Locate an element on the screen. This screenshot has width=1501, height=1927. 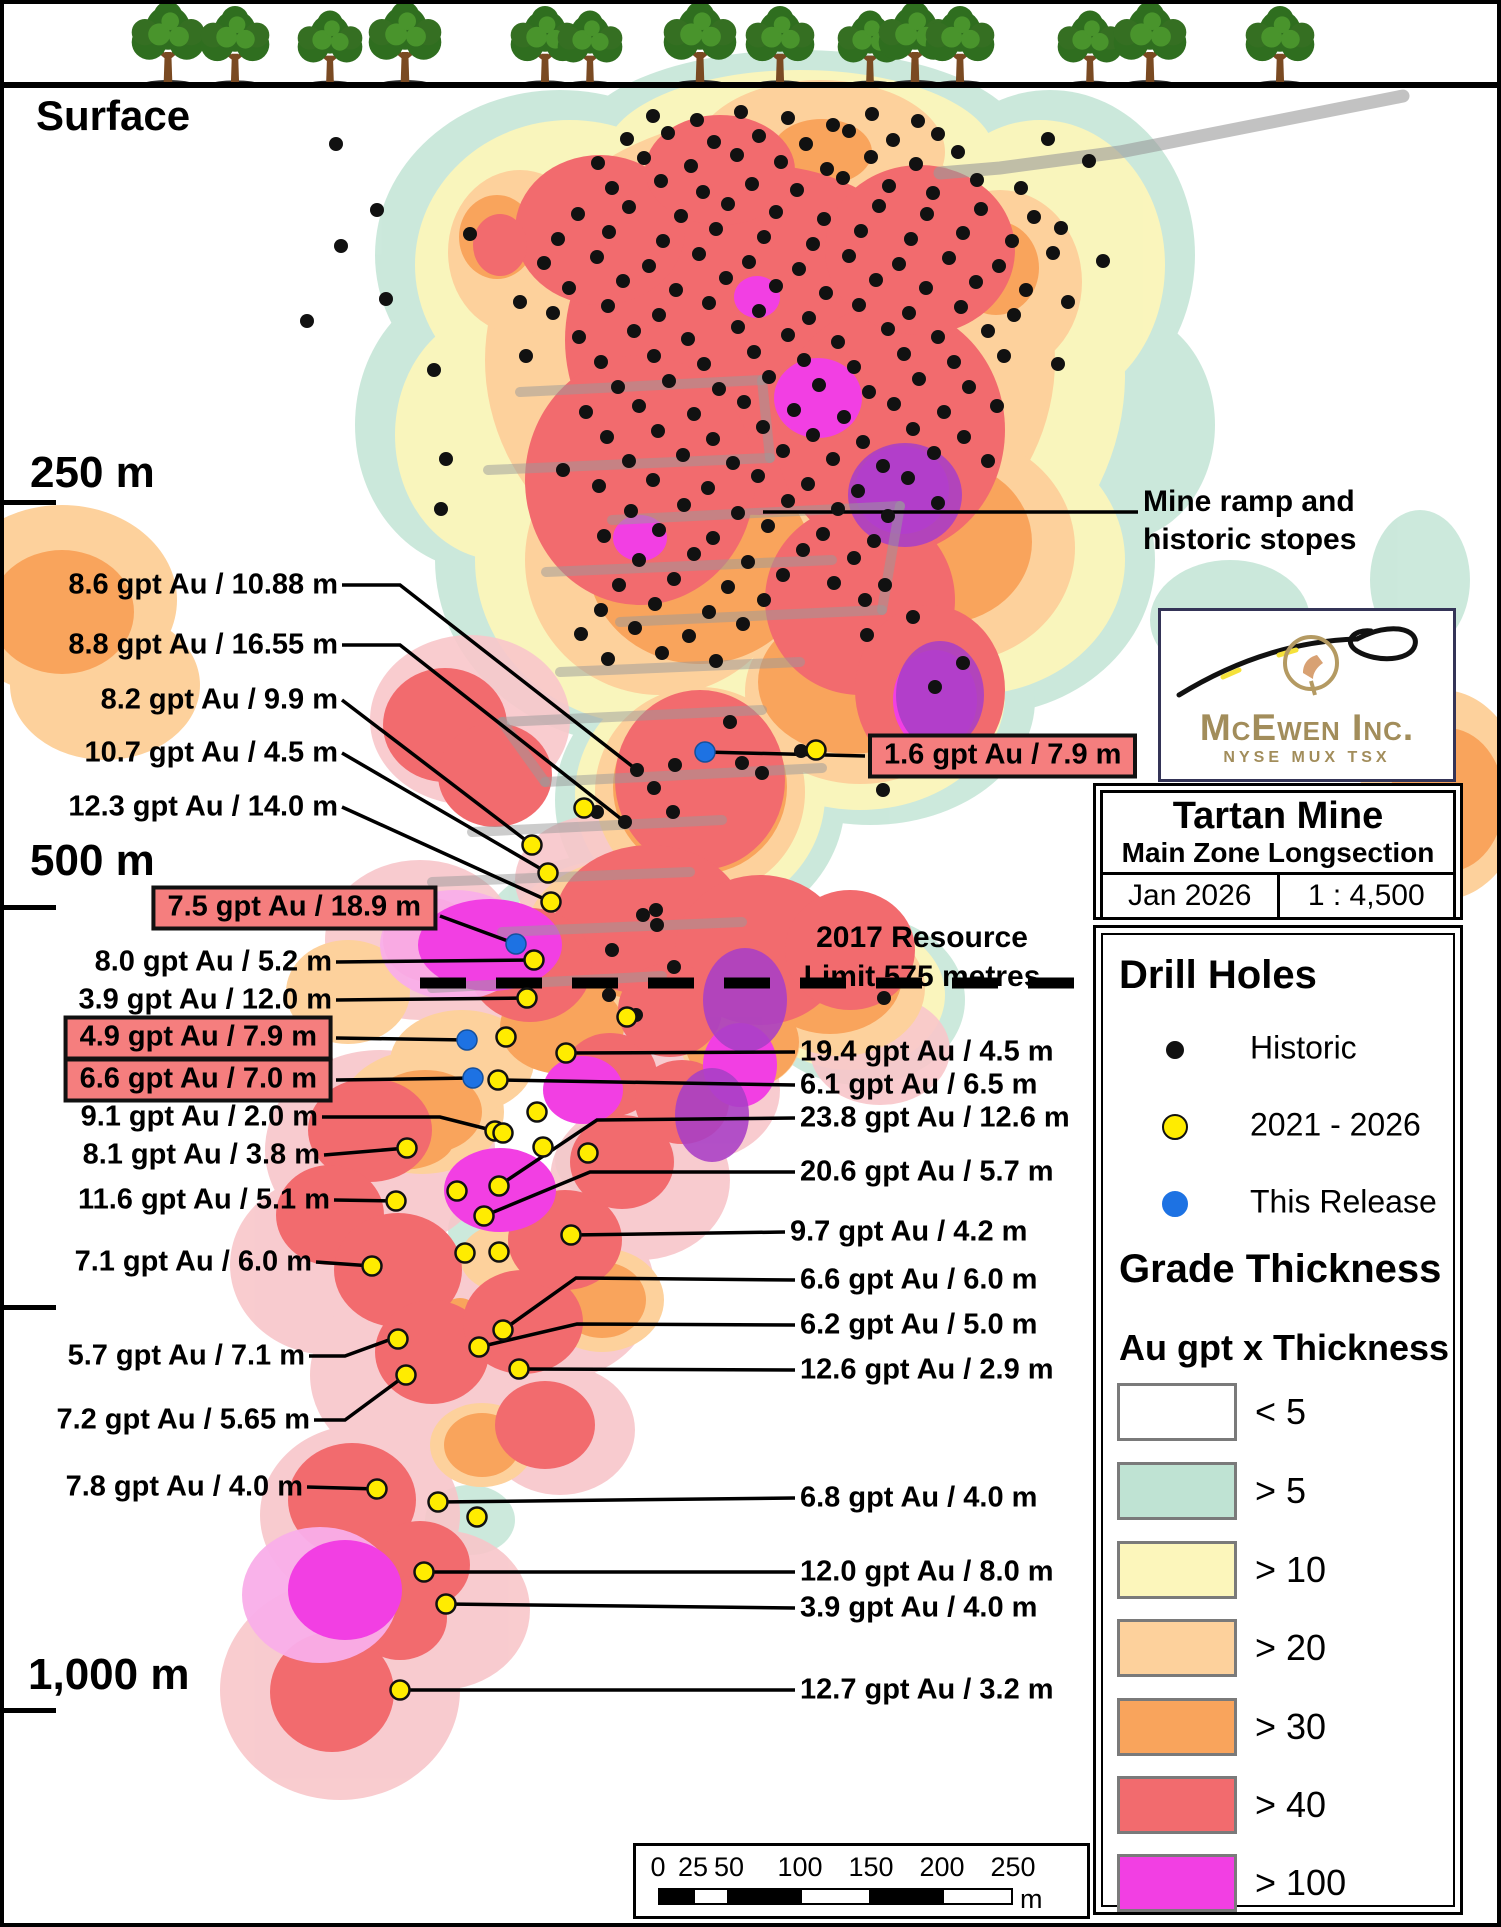
grade-annotation-highlighted: 4.9 gpt Au / 7.9 m is located at coordinates (198, 1038).